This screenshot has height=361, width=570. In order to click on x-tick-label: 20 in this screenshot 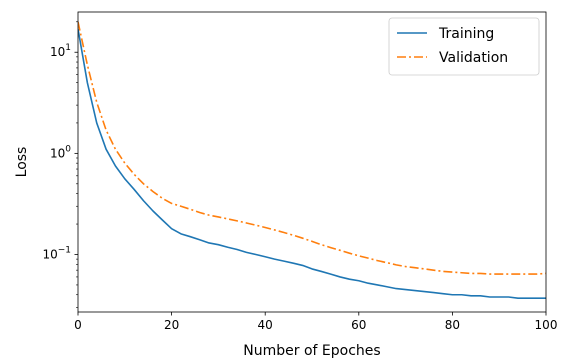, I will do `click(171, 325)`.